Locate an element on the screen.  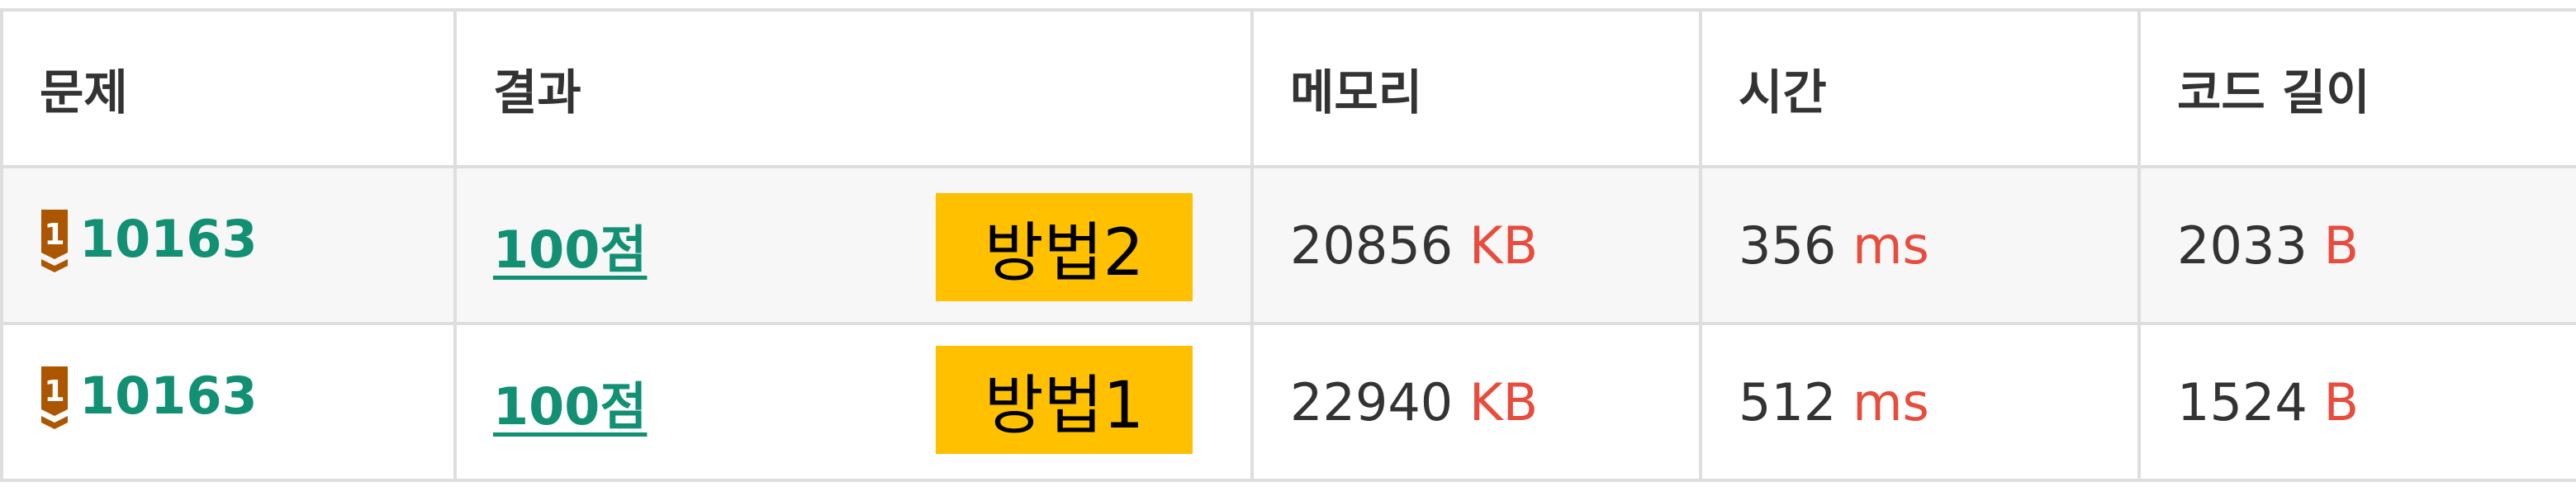
header-problem: 문제 is located at coordinates (228, 88).